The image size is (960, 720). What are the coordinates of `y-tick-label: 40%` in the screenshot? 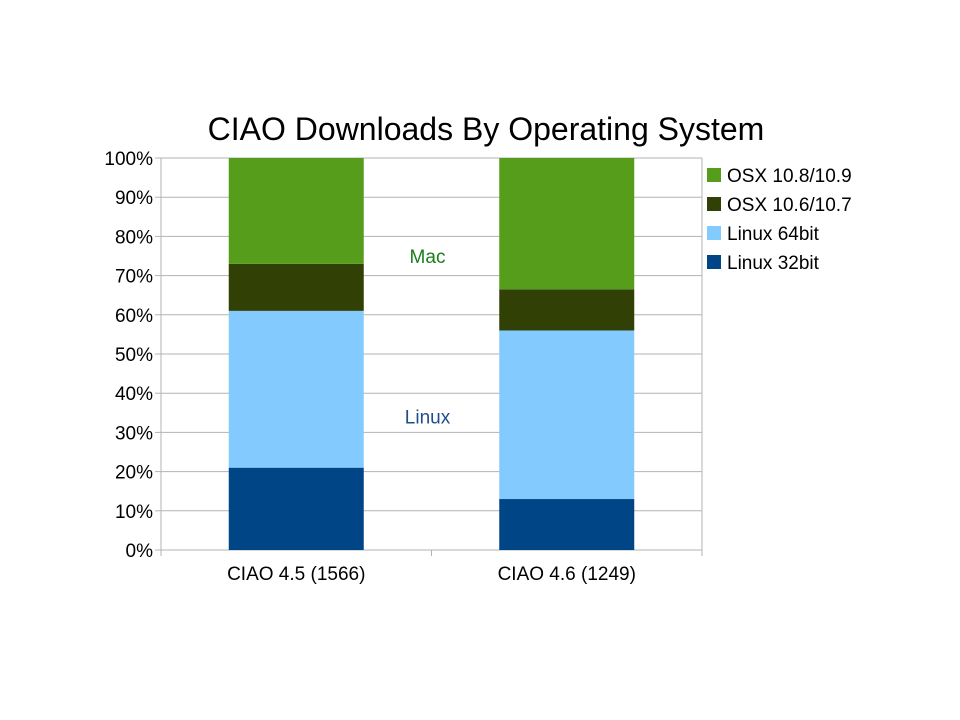 It's located at (134, 394).